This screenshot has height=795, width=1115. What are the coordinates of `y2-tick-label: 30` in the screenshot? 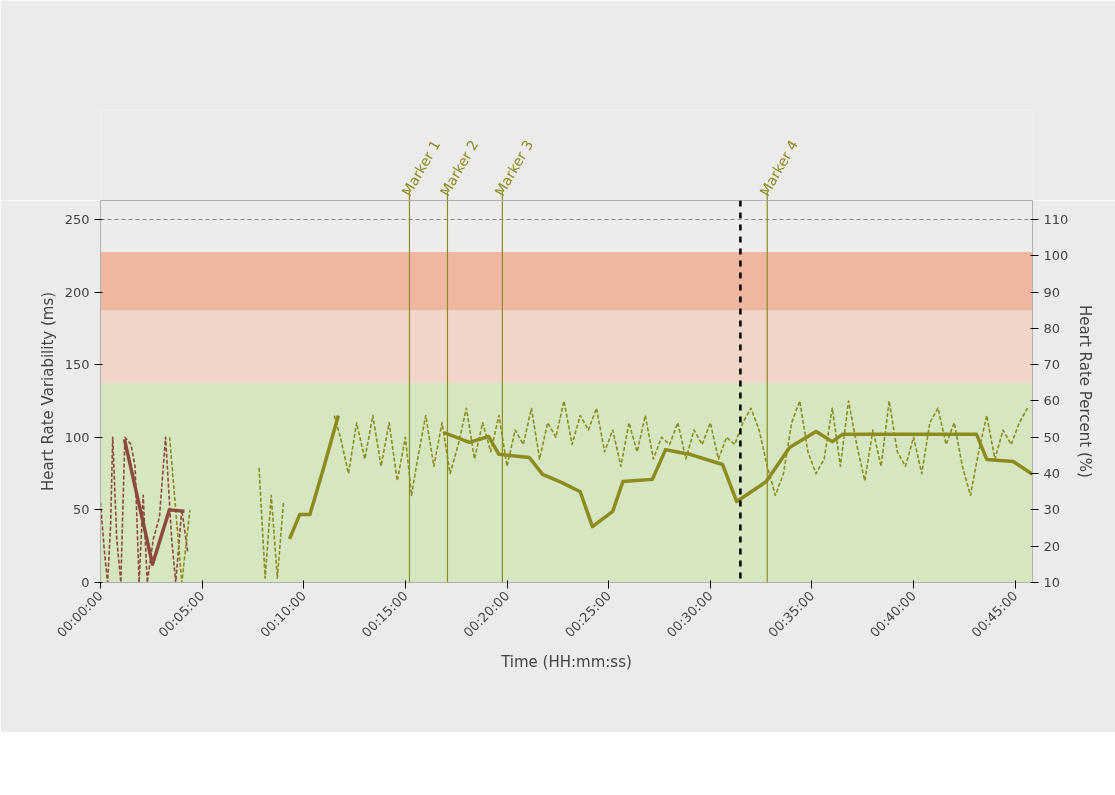 It's located at (1052, 510).